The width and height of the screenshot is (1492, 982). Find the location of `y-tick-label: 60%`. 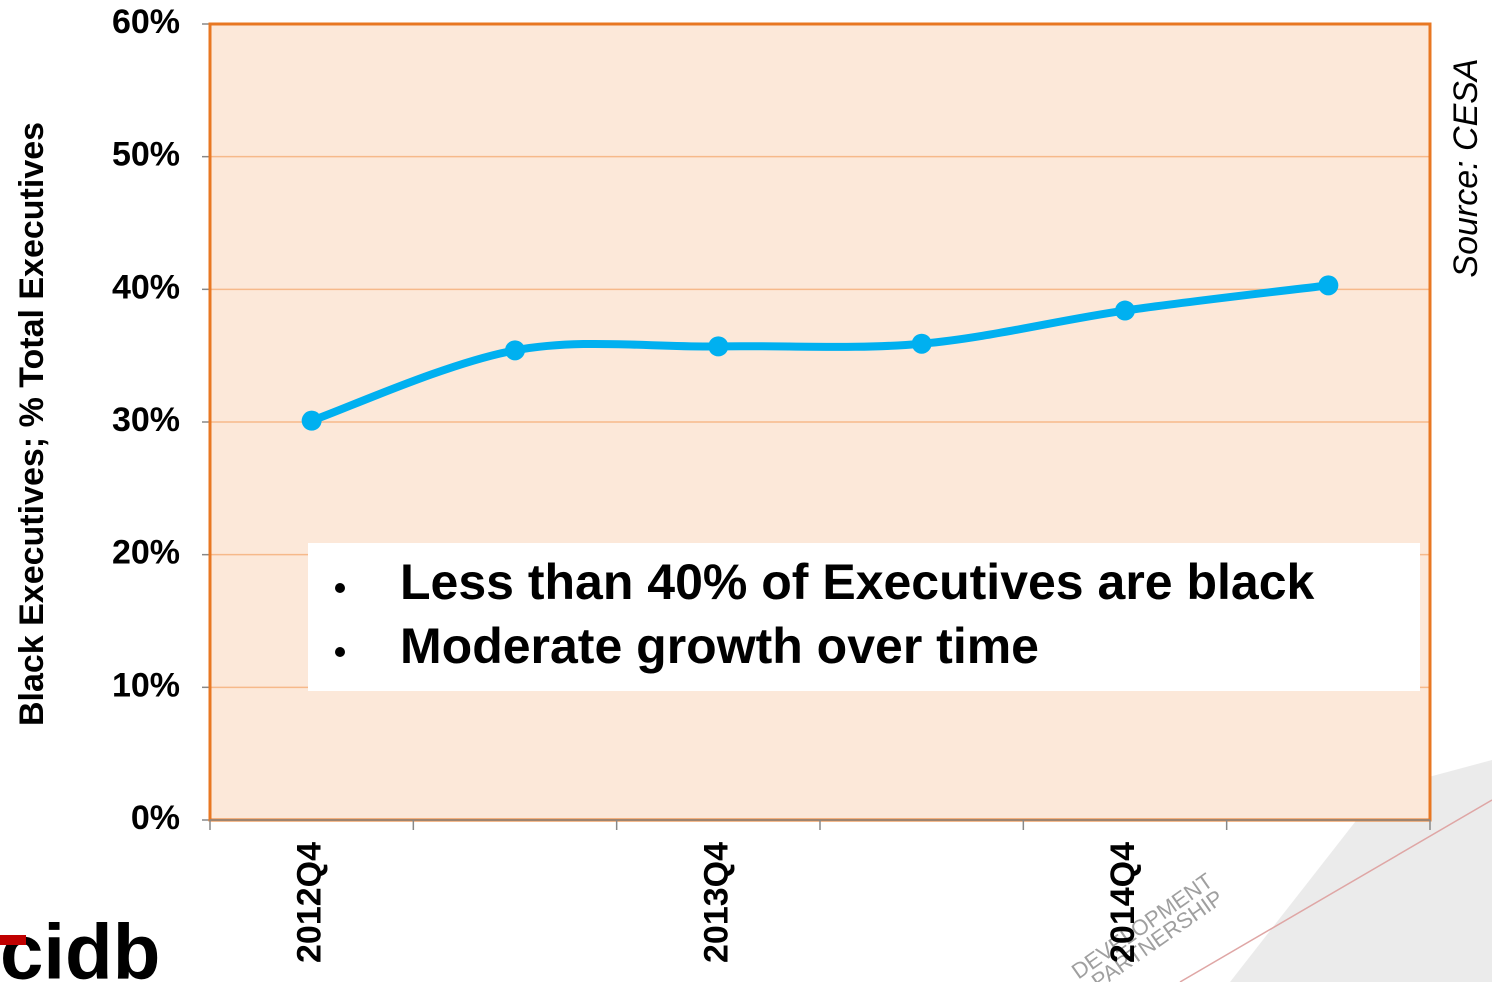

y-tick-label: 60% is located at coordinates (146, 22).